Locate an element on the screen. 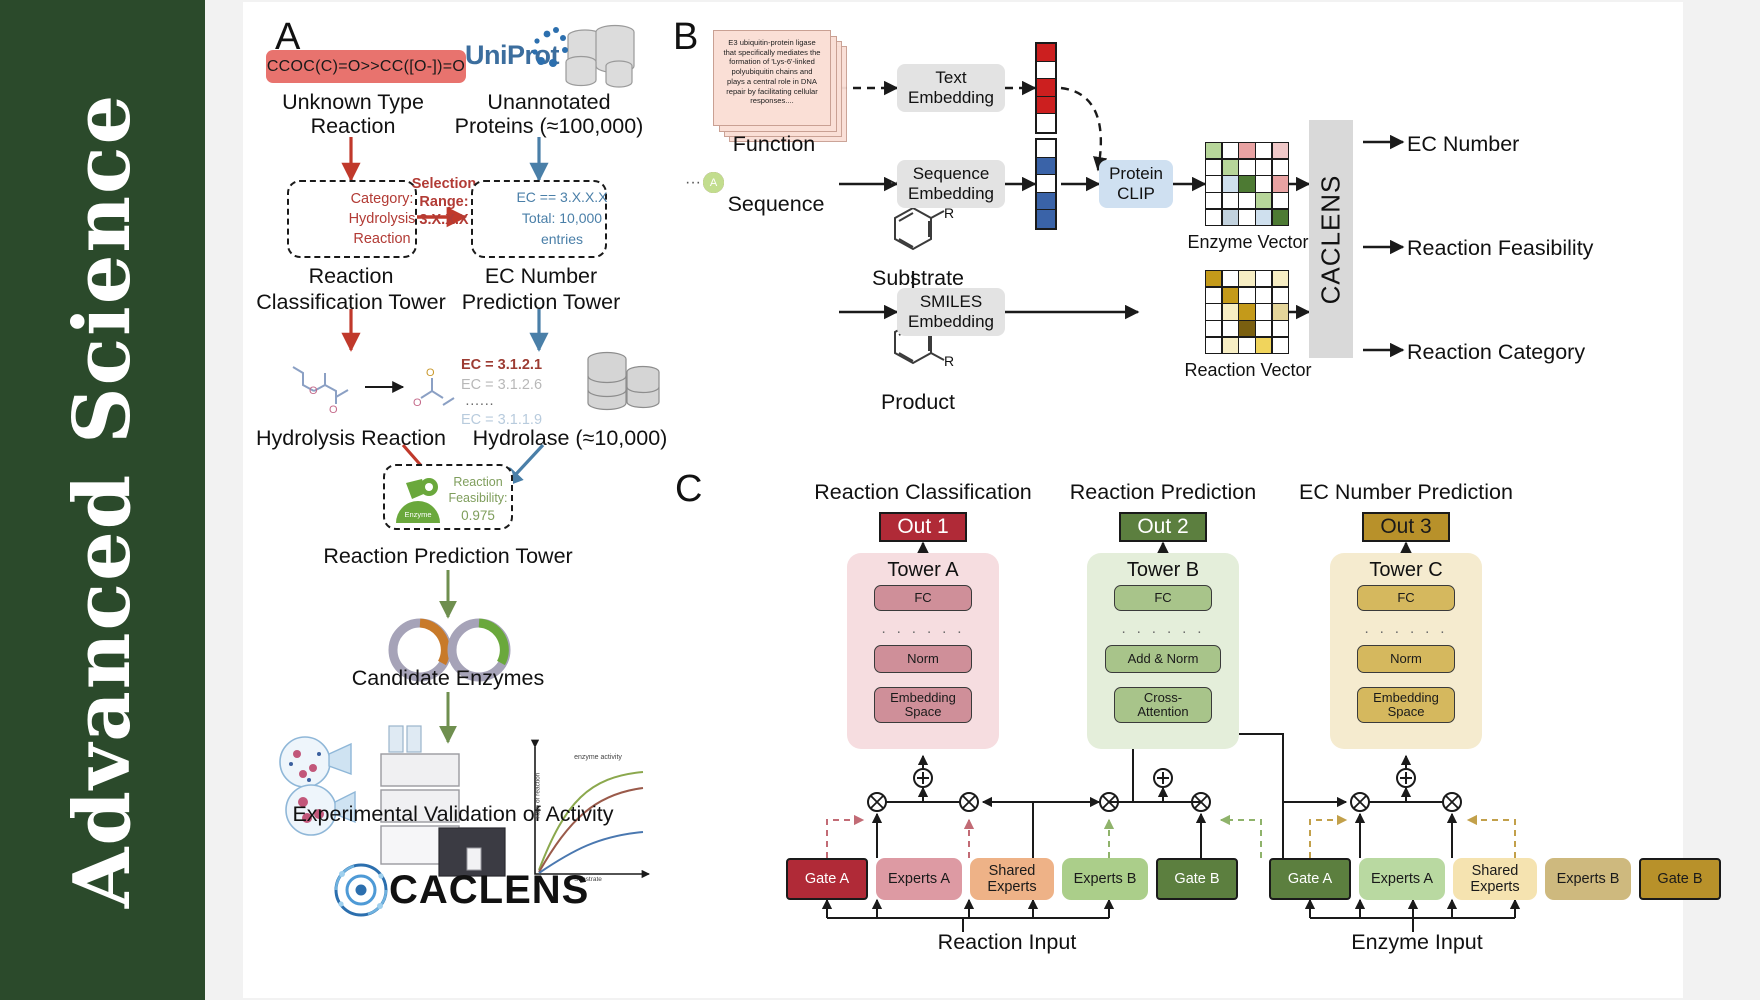  ec-number-box: EC == 3.X.X.X Total: 10,000 entries is located at coordinates (539, 219).